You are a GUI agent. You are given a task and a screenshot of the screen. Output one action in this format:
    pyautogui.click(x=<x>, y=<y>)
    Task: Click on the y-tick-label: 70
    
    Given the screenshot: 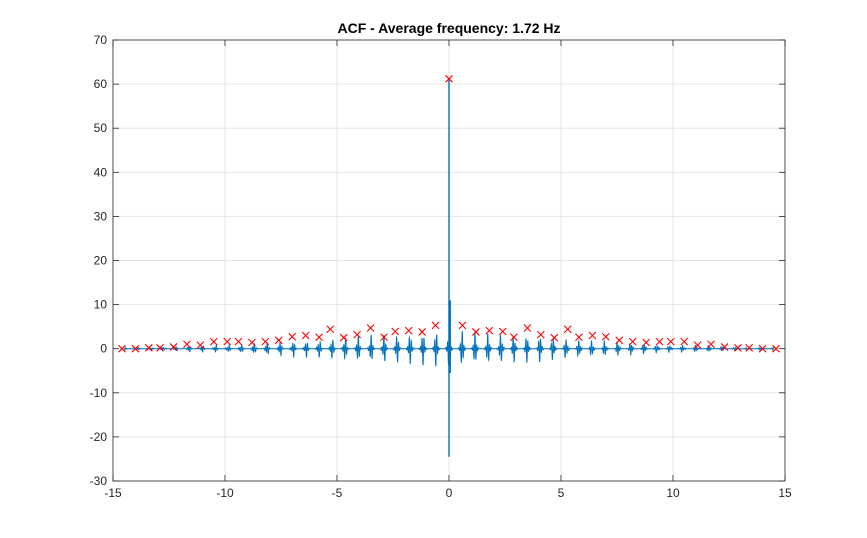 What is the action you would take?
    pyautogui.click(x=101, y=40)
    